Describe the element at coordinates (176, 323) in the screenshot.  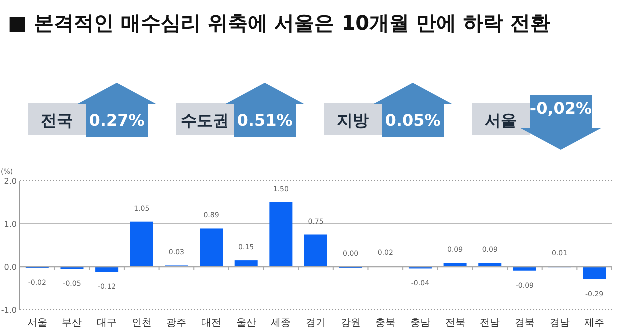
I see `x-tick-label: 광주` at that location.